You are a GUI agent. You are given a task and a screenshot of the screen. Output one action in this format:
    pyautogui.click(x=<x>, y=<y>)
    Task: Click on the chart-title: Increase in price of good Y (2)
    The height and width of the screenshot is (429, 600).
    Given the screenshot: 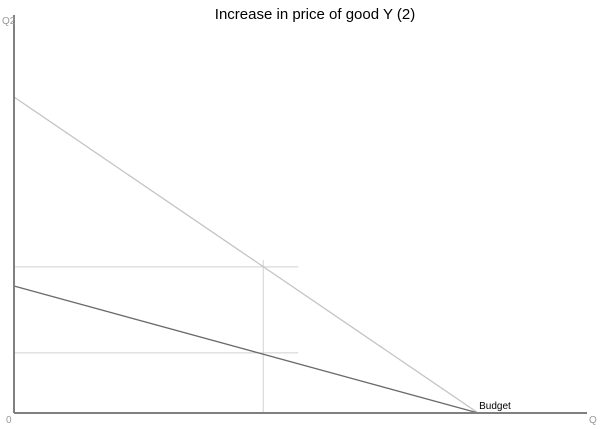 What is the action you would take?
    pyautogui.click(x=315, y=14)
    